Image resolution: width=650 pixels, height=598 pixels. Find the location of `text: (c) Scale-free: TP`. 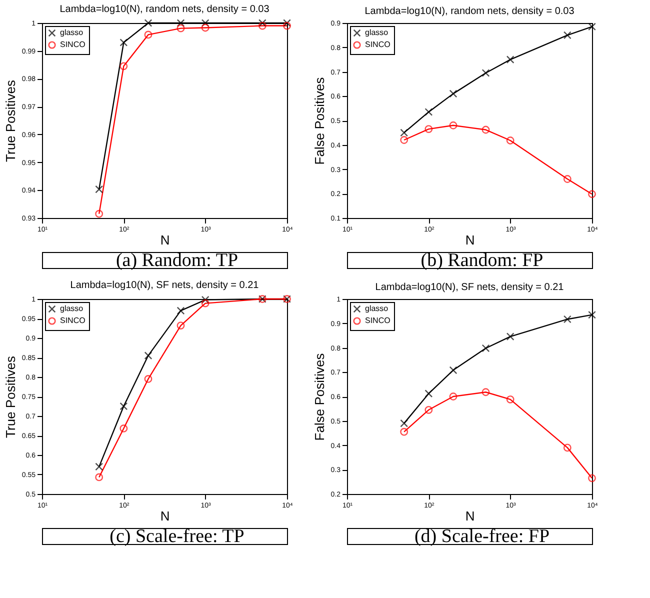

text: (c) Scale-free: TP is located at coordinates (177, 536).